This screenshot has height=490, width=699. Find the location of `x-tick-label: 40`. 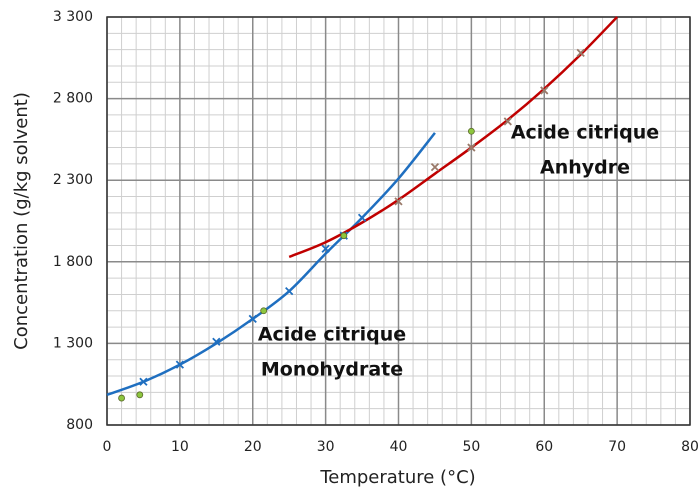

x-tick-label: 40 is located at coordinates (399, 447).